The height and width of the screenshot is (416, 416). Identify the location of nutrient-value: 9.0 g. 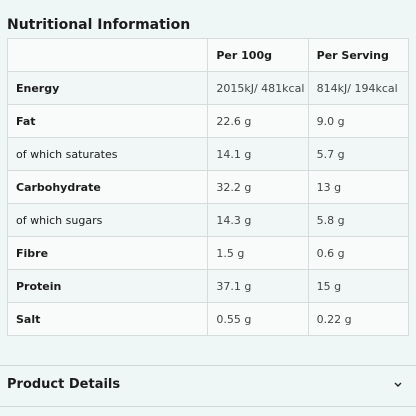
(358, 121).